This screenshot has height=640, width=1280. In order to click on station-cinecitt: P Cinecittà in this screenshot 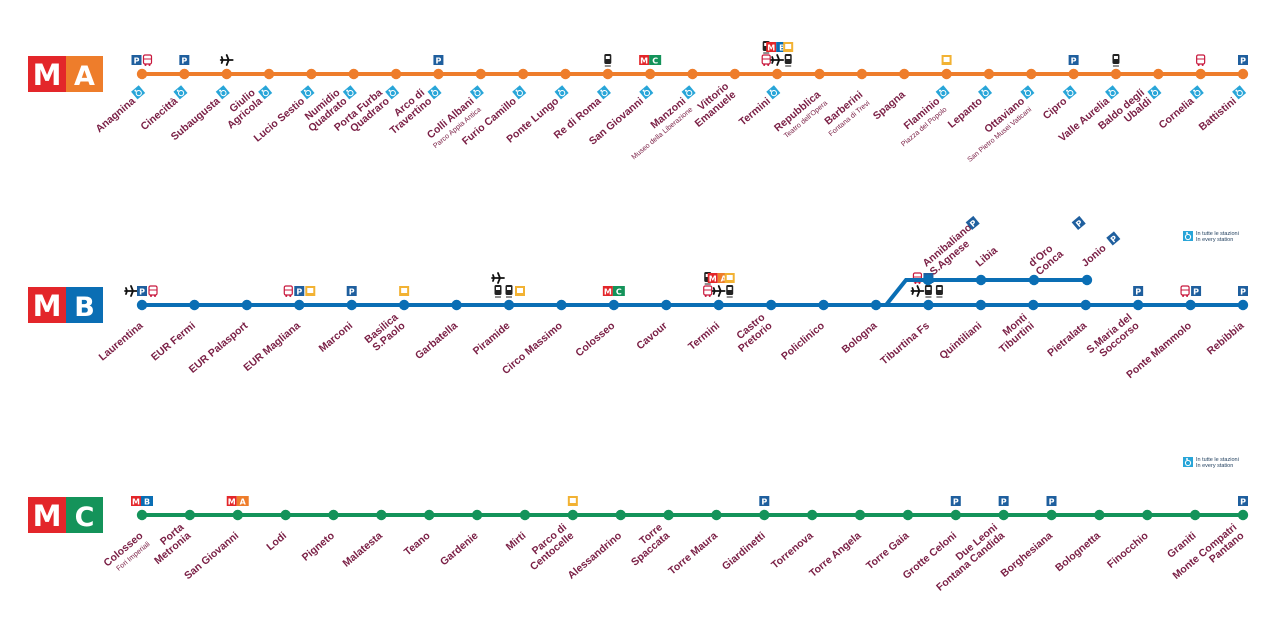, I will do `click(163, 94)`.